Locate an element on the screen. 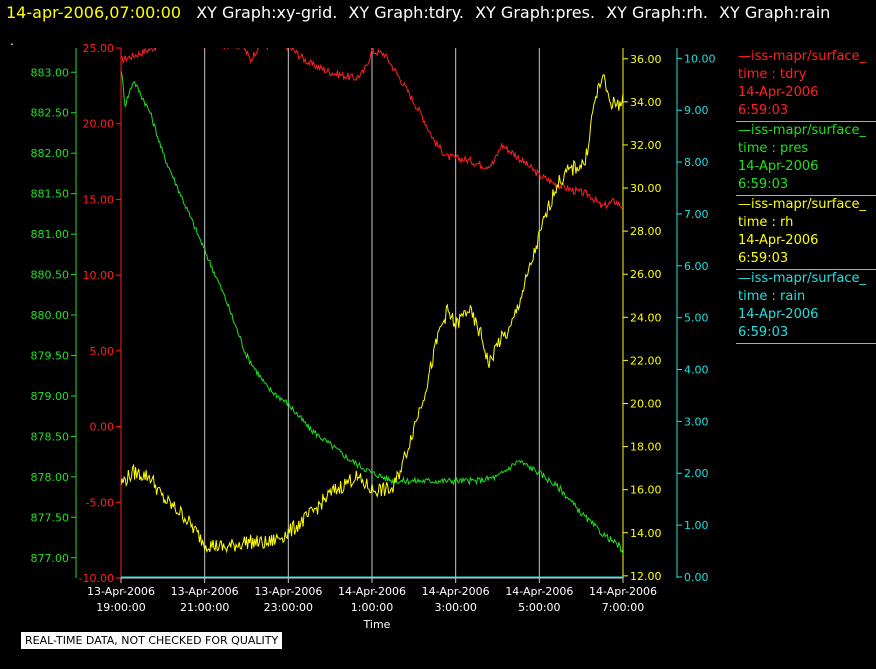  quality-disclaimer: REAL-TIME DATA, NOT CHECKED FOR QUALITY is located at coordinates (152, 640).